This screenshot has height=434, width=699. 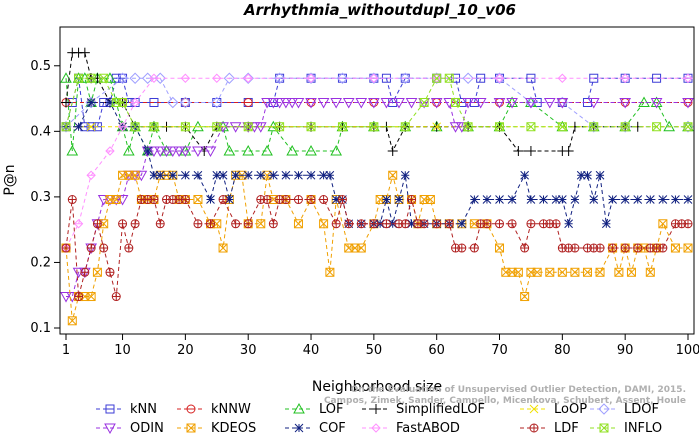 I want to click on x-tick-label: 80, so click(x=562, y=350).